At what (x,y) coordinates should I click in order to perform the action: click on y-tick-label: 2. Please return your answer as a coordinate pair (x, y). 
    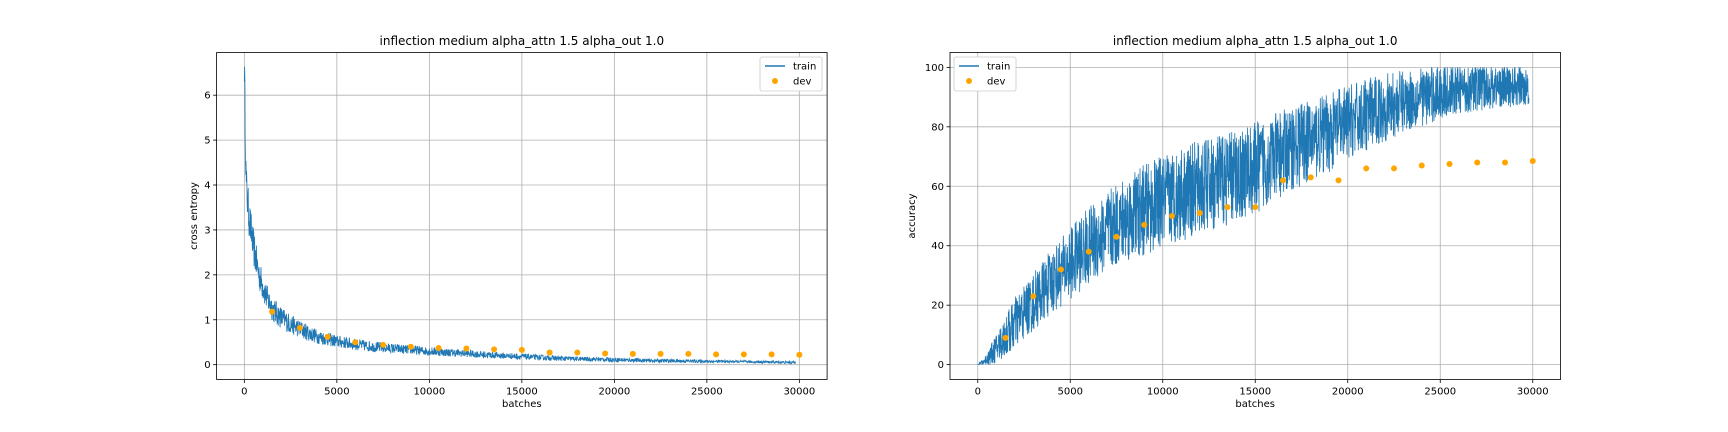
    Looking at the image, I should click on (207, 275).